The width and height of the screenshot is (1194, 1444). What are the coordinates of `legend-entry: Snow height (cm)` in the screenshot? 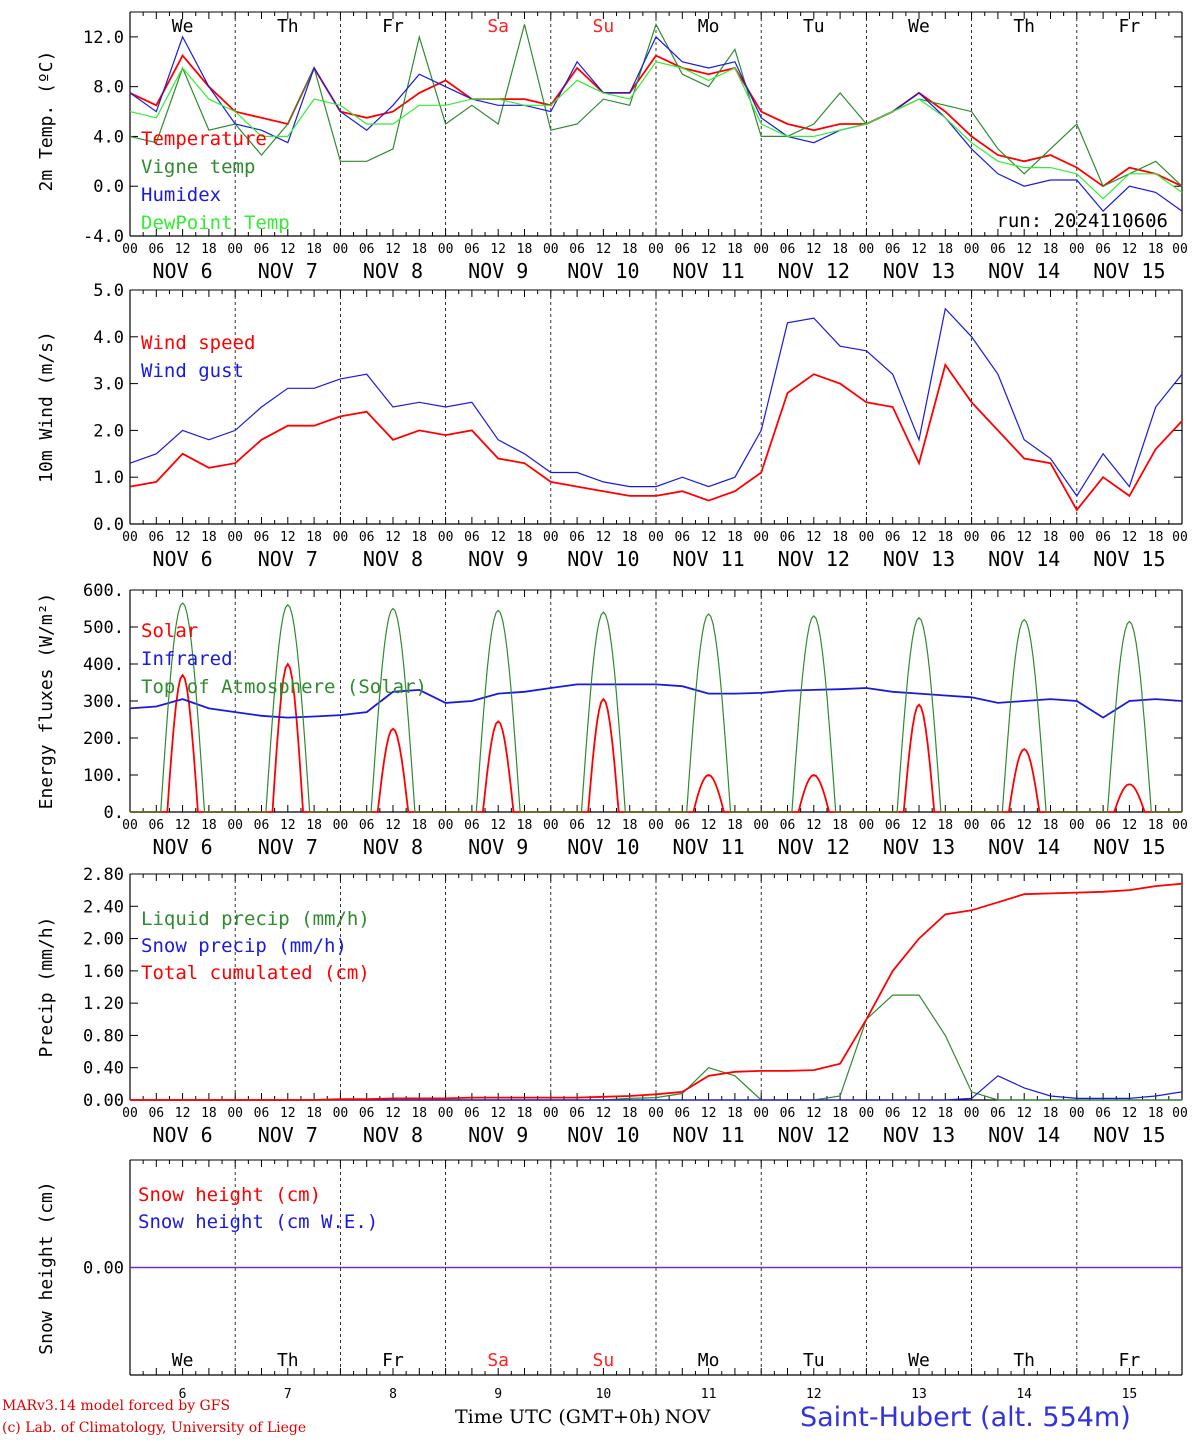 It's located at (229, 1195).